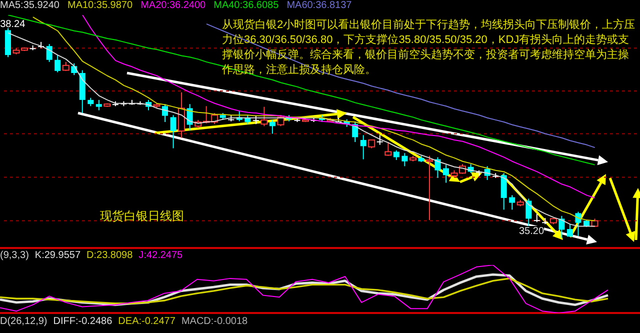 Image resolution: width=640 pixels, height=333 pixels. Describe the element at coordinates (214, 322) in the screenshot. I see `text: MACD:-0.0018` at that location.